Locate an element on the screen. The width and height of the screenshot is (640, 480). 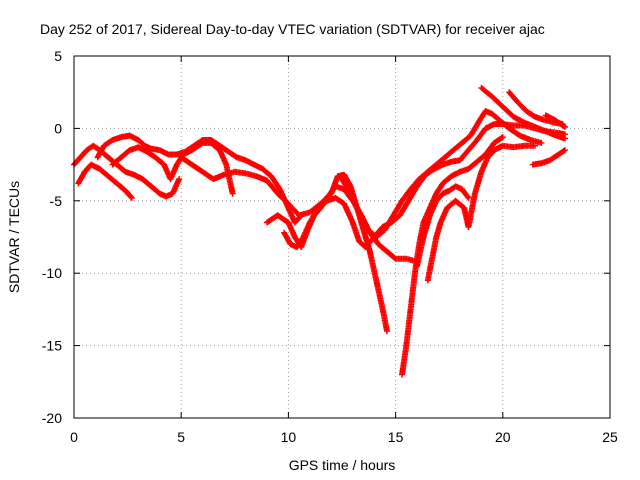
y-tick-label: -20 is located at coordinates (52, 418).